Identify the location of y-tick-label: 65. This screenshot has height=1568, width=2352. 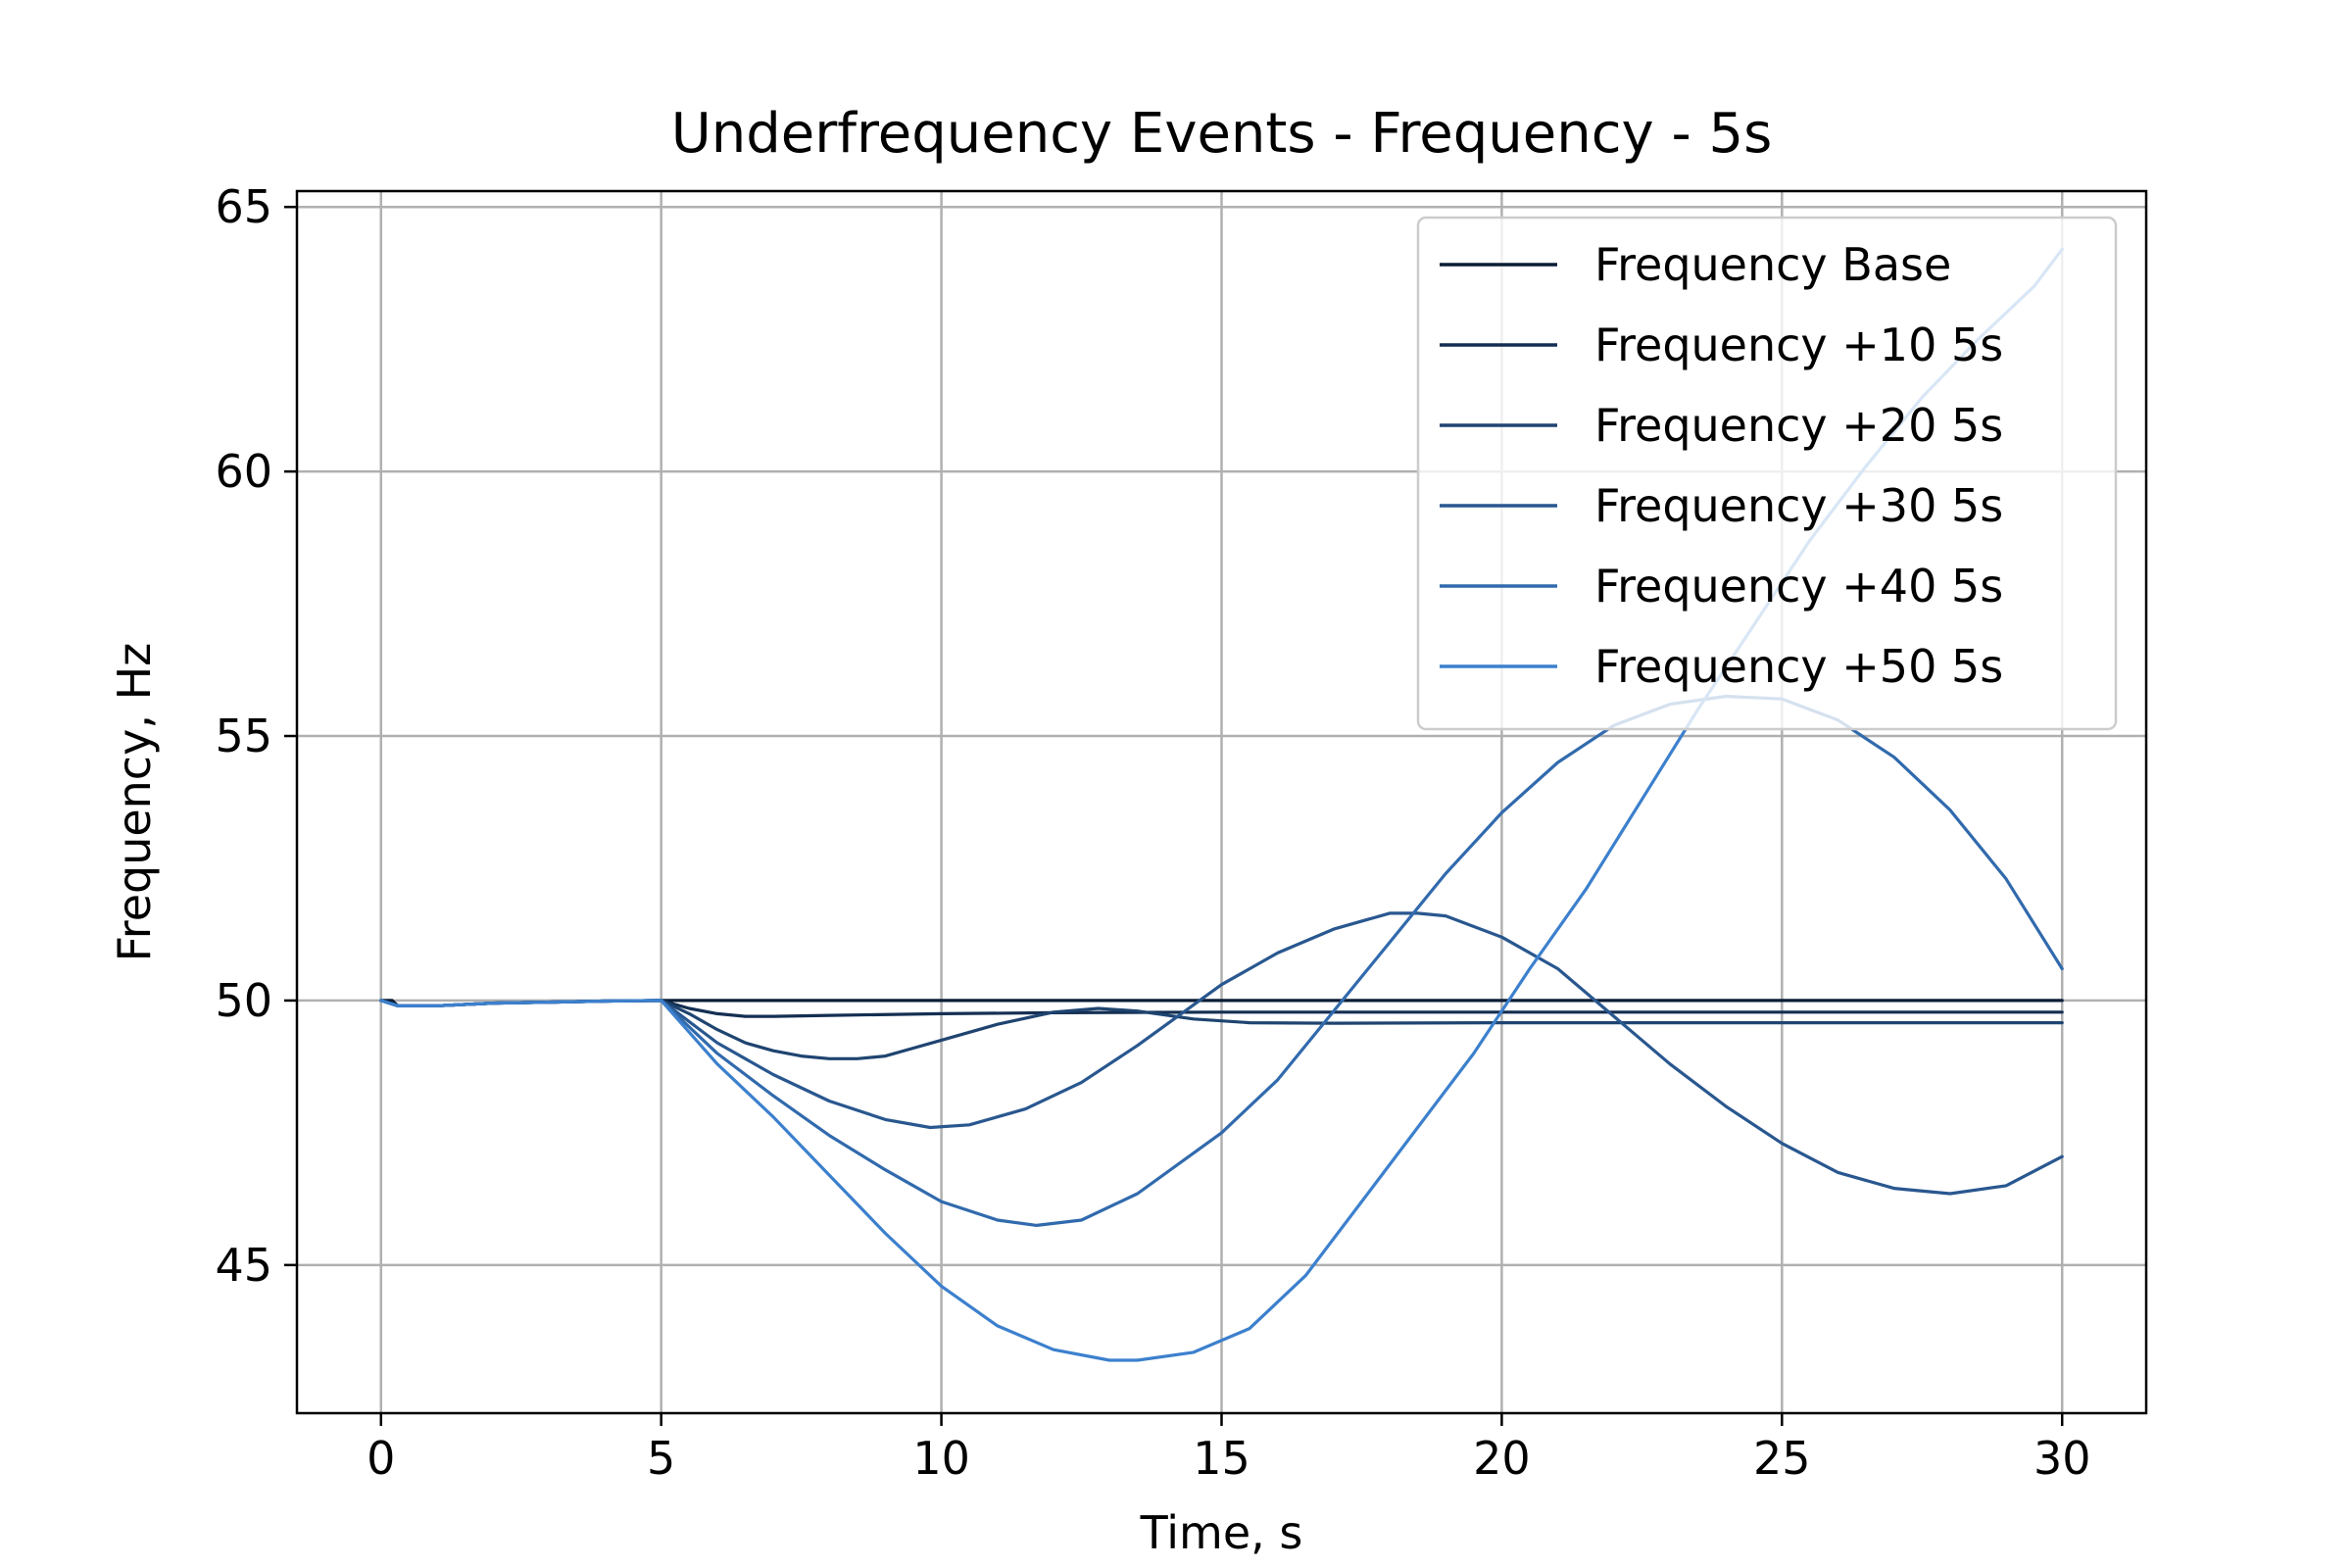
(243, 206).